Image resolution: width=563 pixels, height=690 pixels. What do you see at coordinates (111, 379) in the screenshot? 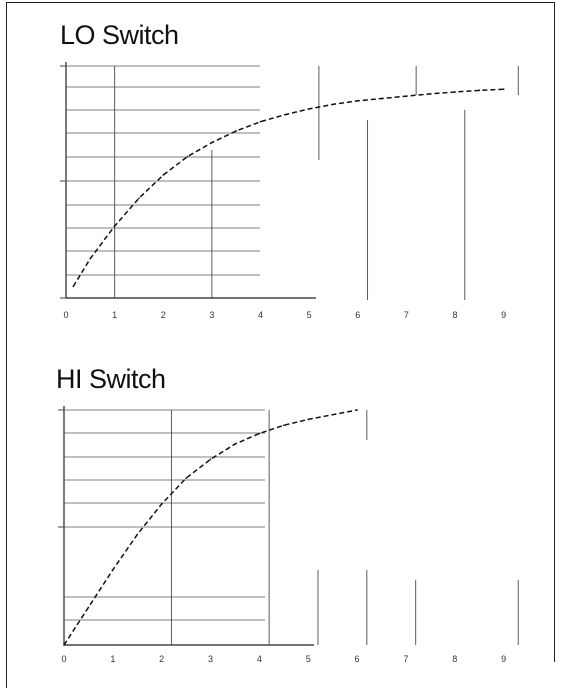
I see `hi-switch-title: HI Switch` at bounding box center [111, 379].